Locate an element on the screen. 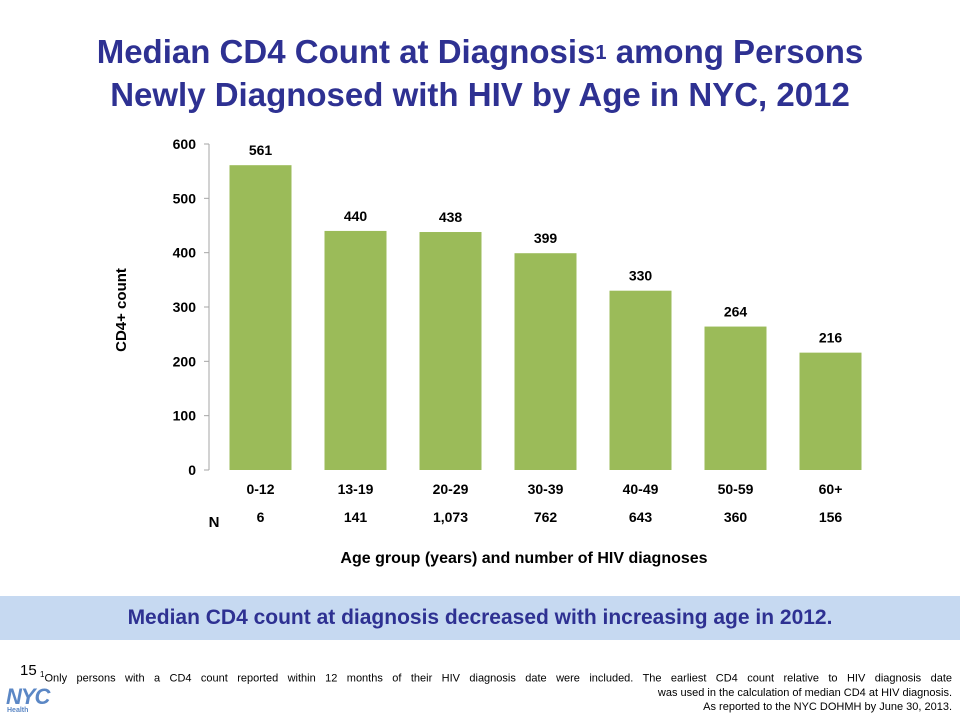 The image size is (960, 720). y-tick-label: 600 is located at coordinates (185, 144).